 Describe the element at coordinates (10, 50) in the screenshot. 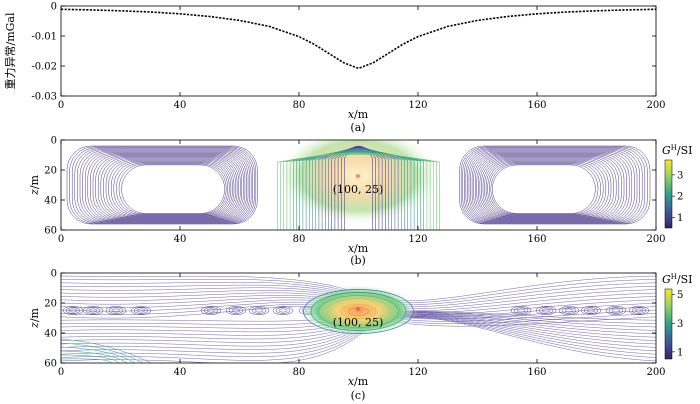

I see `panel-a-y-label: 重力异常/mGal` at that location.